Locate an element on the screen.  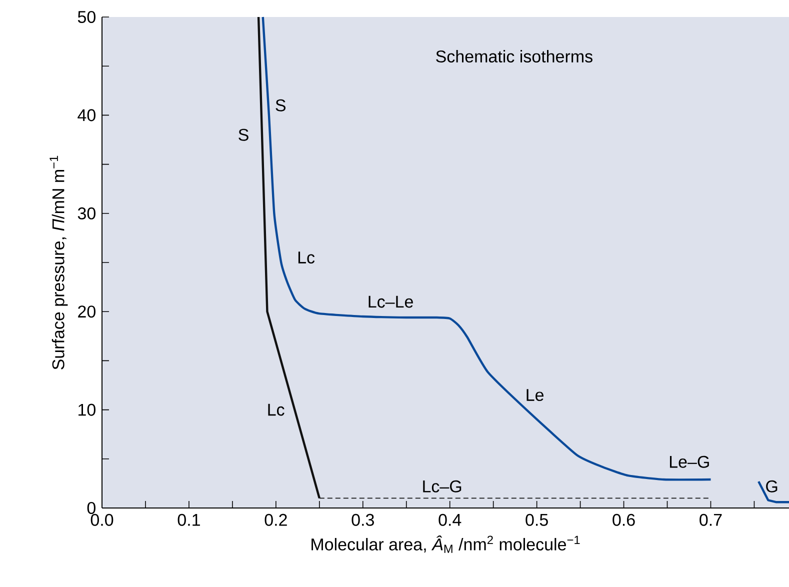
y-tick-label: 30 is located at coordinates (87, 213).